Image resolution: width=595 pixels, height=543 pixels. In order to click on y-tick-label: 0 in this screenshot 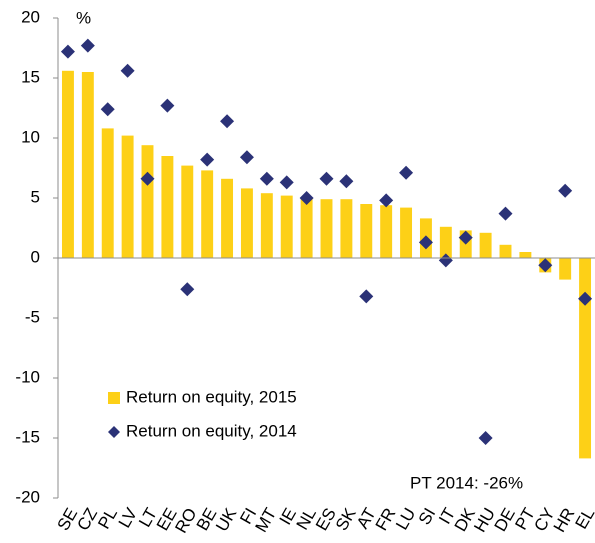, I will do `click(35, 256)`.